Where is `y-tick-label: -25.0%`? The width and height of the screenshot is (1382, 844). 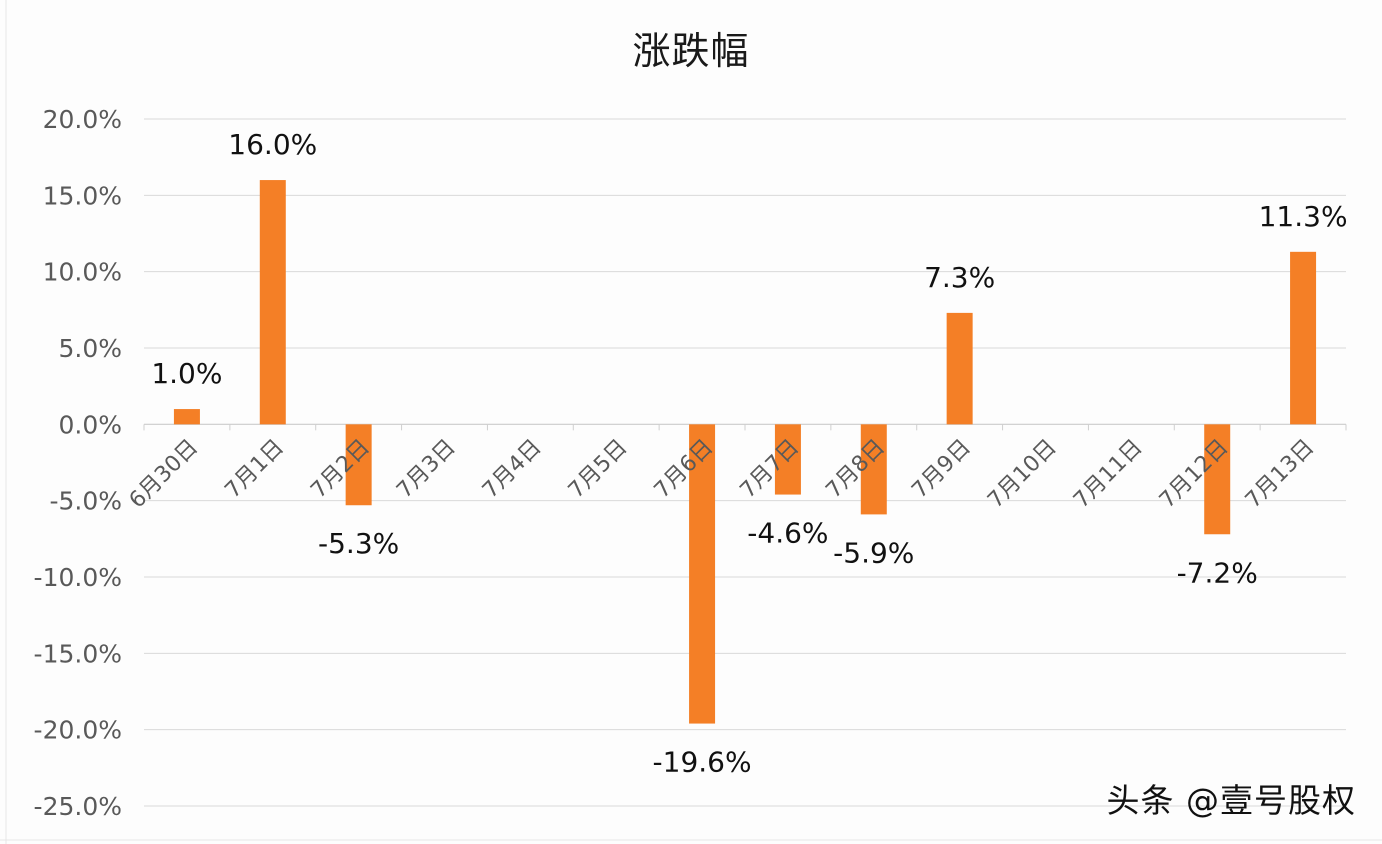 y-tick-label: -25.0% is located at coordinates (78, 806).